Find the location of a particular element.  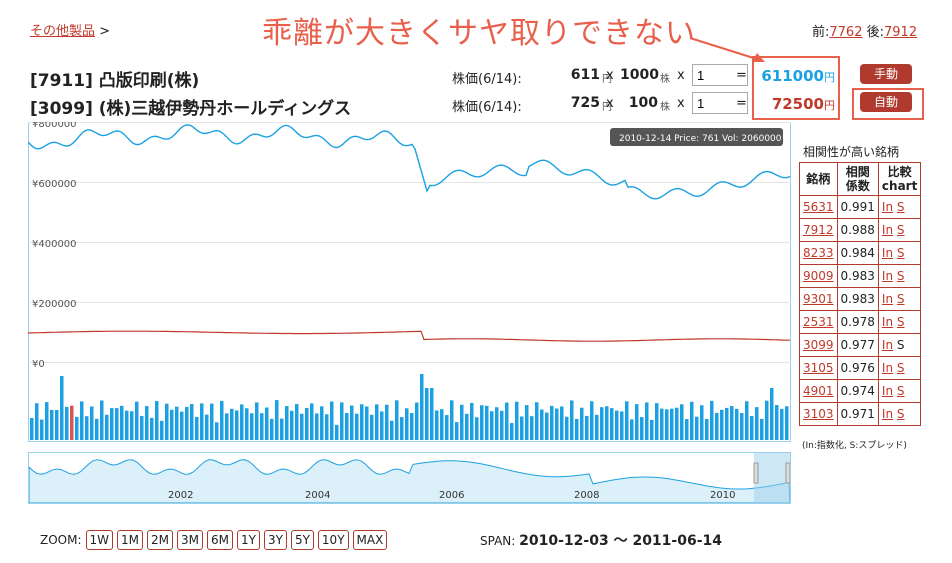

zoom-max-button: MAX is located at coordinates (370, 540).